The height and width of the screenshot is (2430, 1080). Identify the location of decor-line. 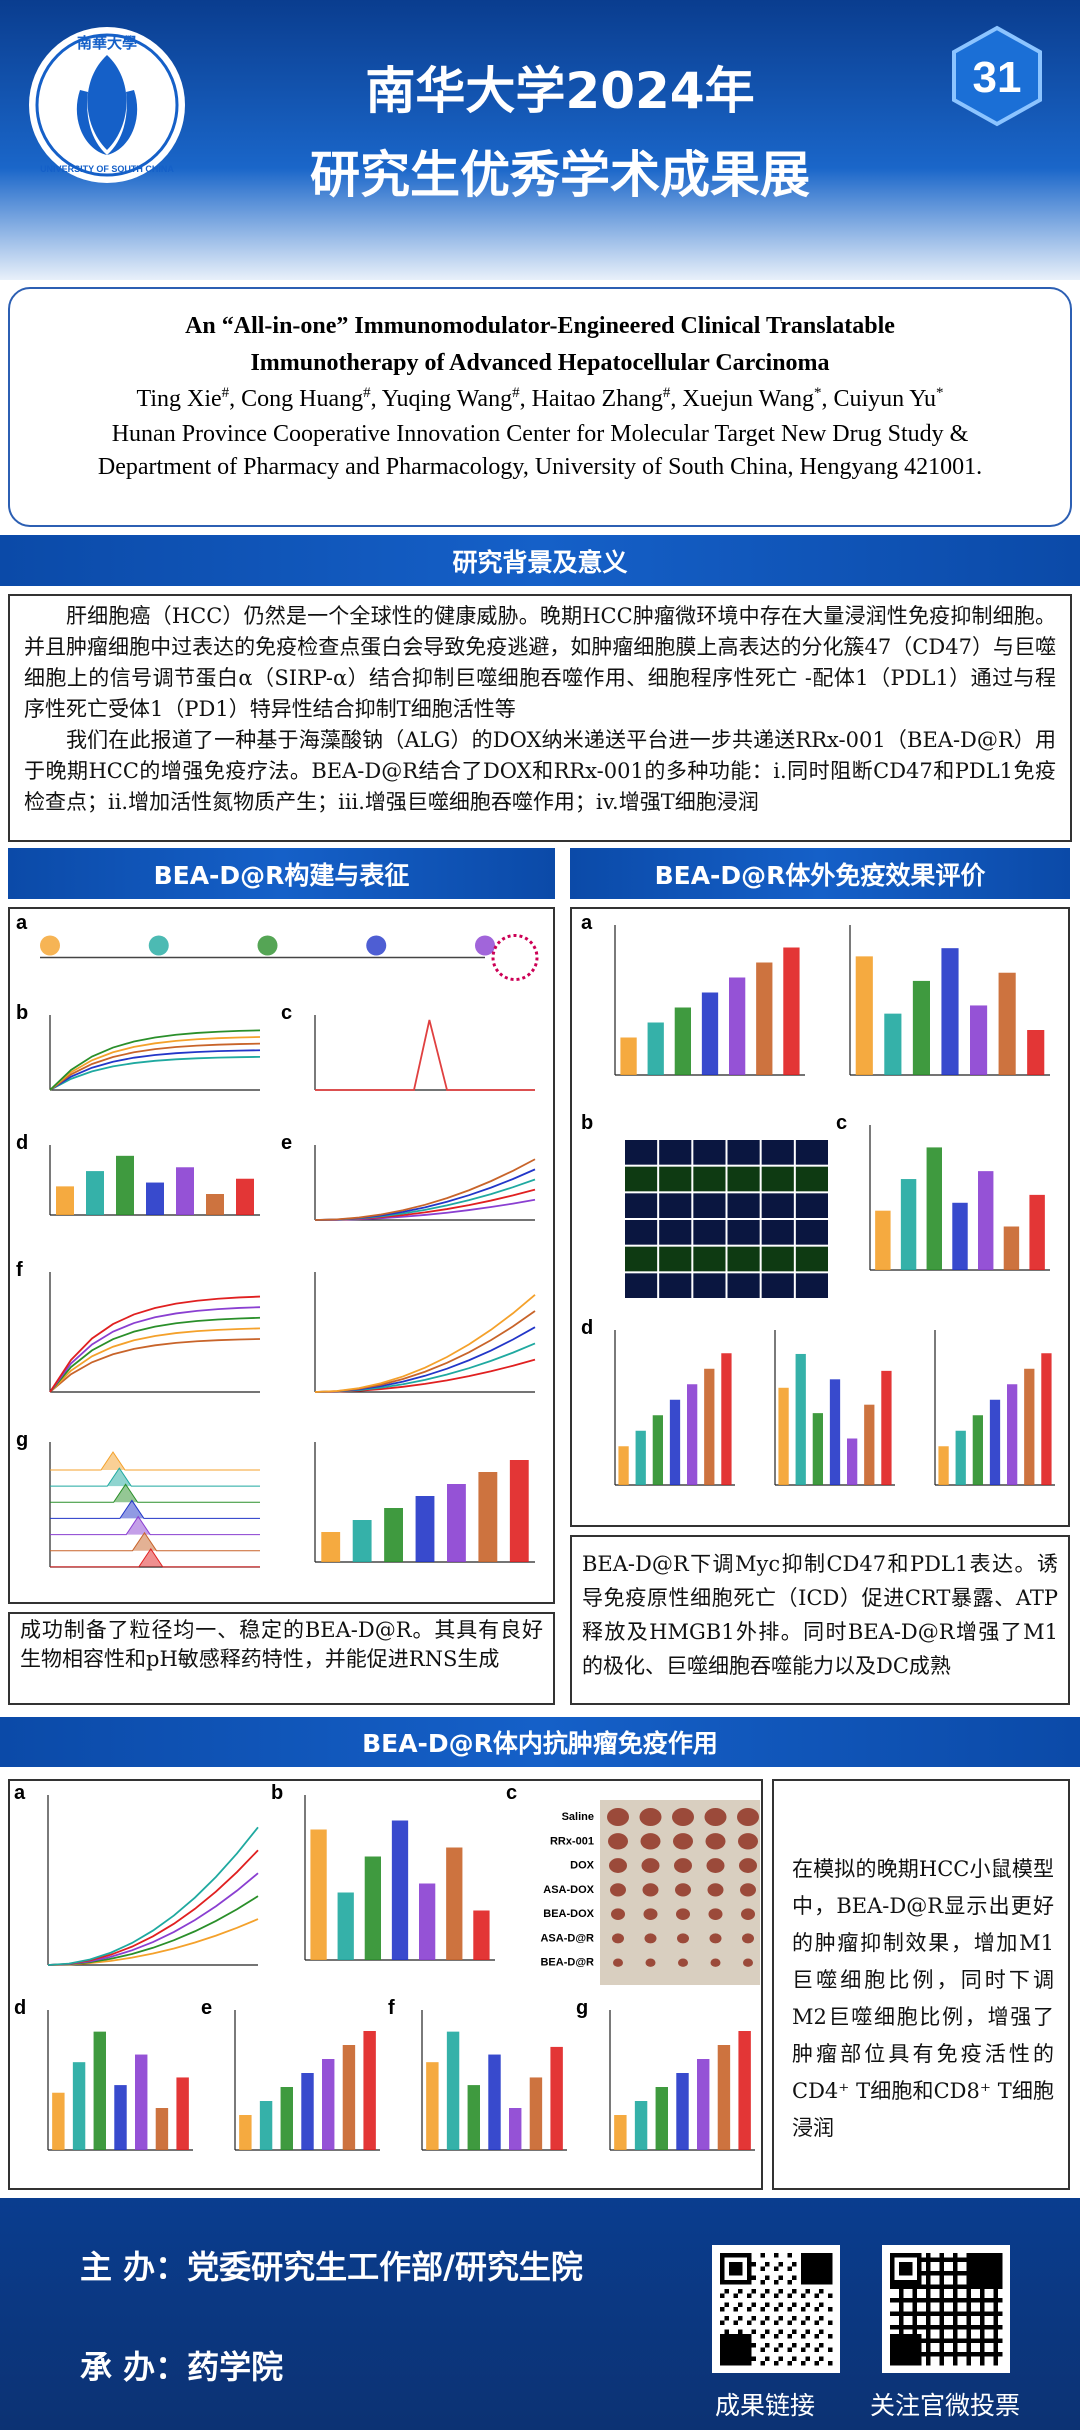
(155, 1365).